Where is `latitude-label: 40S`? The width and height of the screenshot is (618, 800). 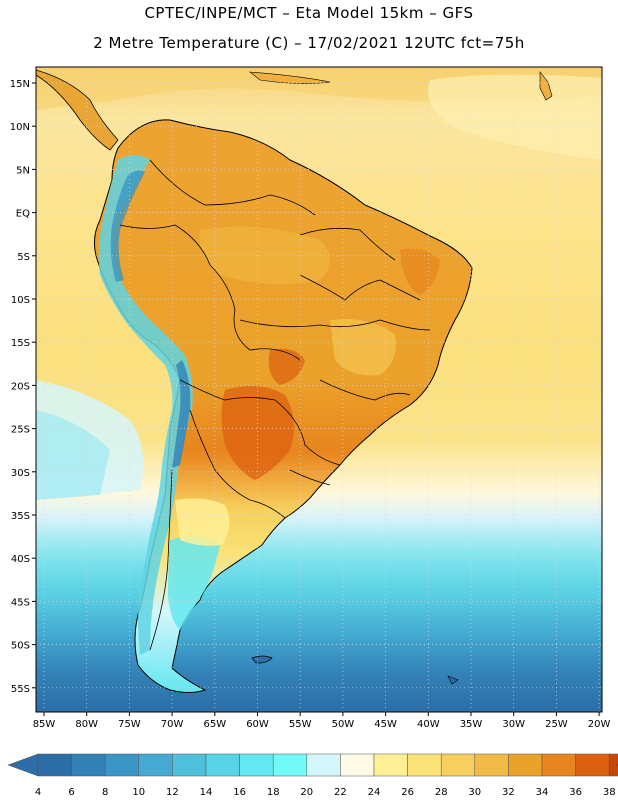
latitude-label: 40S is located at coordinates (20, 559).